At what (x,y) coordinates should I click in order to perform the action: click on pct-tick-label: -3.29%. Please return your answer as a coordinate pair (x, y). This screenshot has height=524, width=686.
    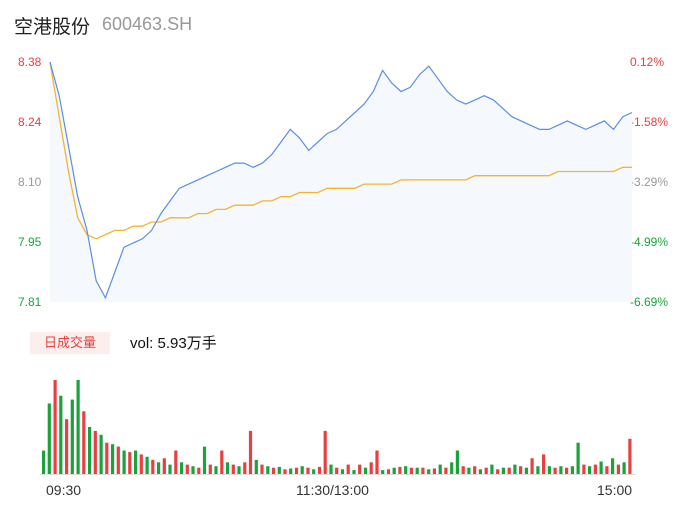
    Looking at the image, I should click on (649, 182).